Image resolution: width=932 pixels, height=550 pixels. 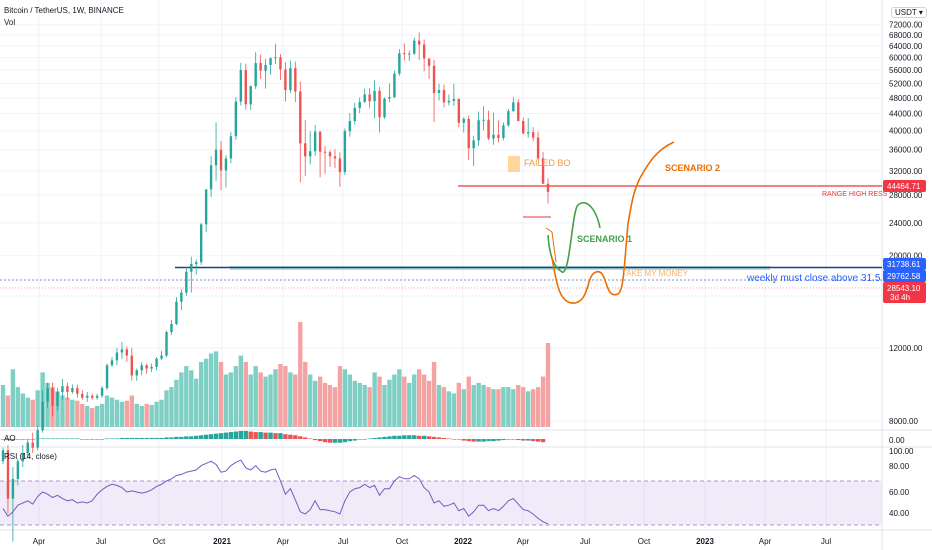 I want to click on scenario-1-path, so click(x=574, y=237).